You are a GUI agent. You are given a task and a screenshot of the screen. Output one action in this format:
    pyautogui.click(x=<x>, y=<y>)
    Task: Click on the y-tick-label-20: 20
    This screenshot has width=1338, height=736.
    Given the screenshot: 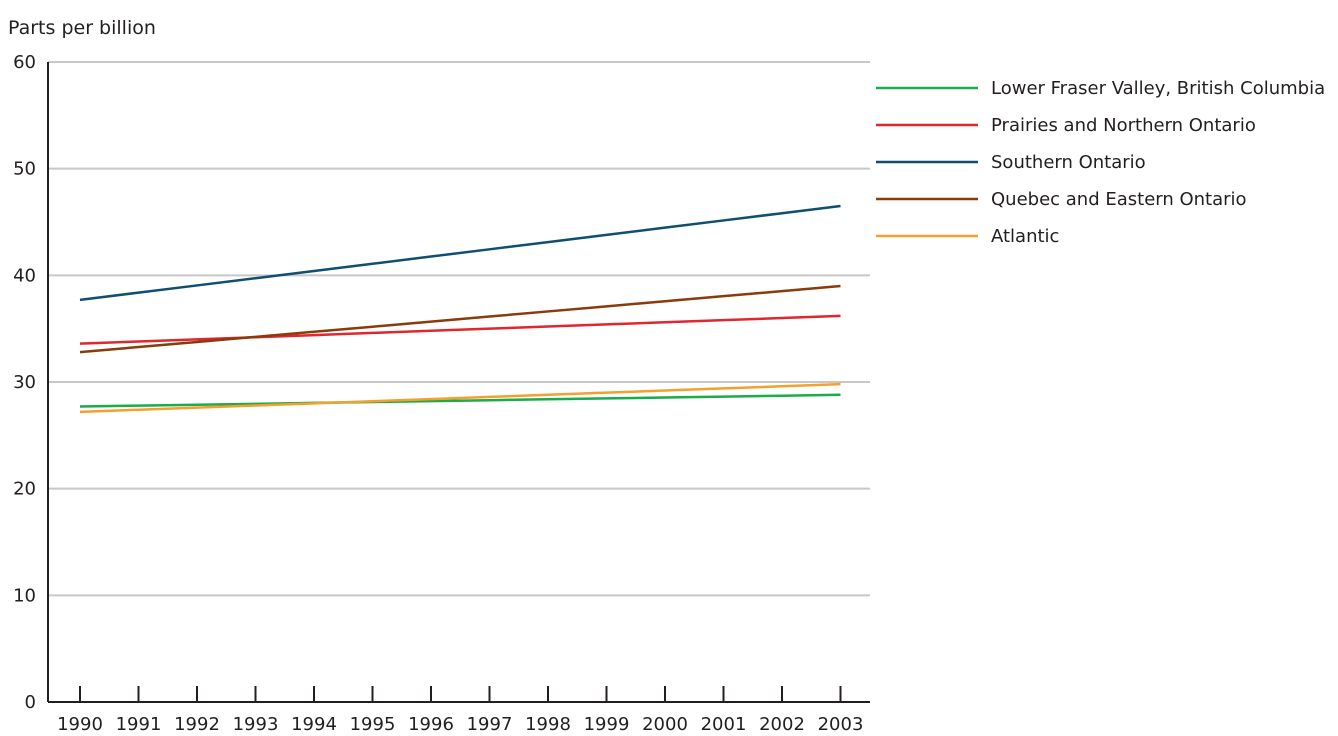 What is the action you would take?
    pyautogui.click(x=24, y=489)
    